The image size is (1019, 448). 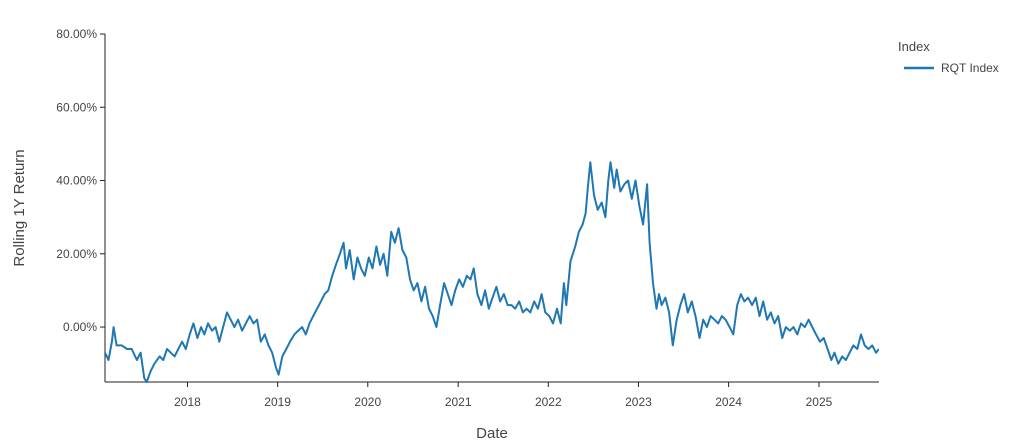 I want to click on x-axis-title: Date, so click(x=492, y=433).